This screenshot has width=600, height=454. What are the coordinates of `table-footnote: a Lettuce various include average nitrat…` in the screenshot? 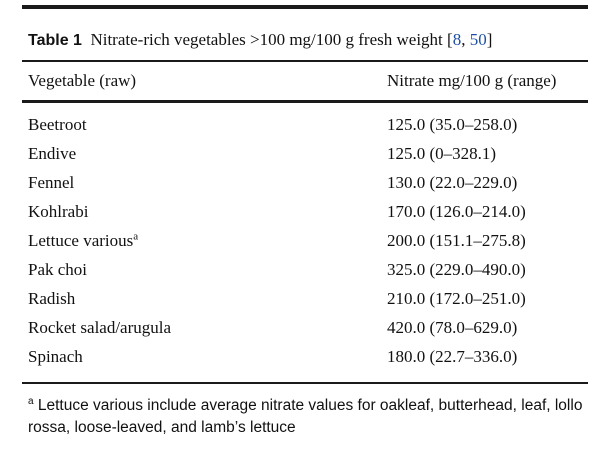 It's located at (308, 417).